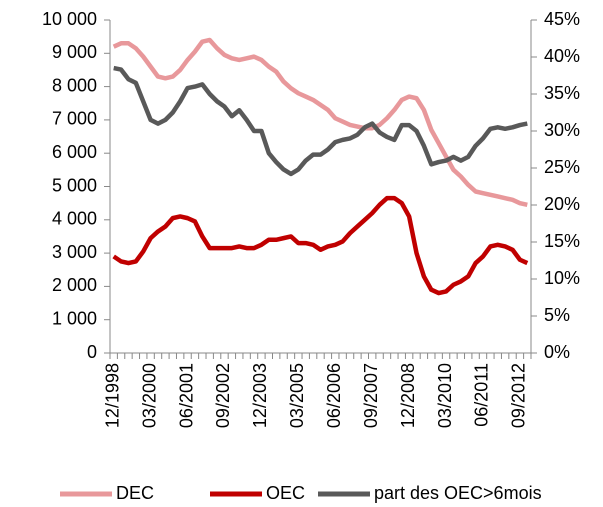 The width and height of the screenshot is (603, 507). Describe the element at coordinates (408, 395) in the screenshot. I see `x-tick-label: 12/2008` at that location.